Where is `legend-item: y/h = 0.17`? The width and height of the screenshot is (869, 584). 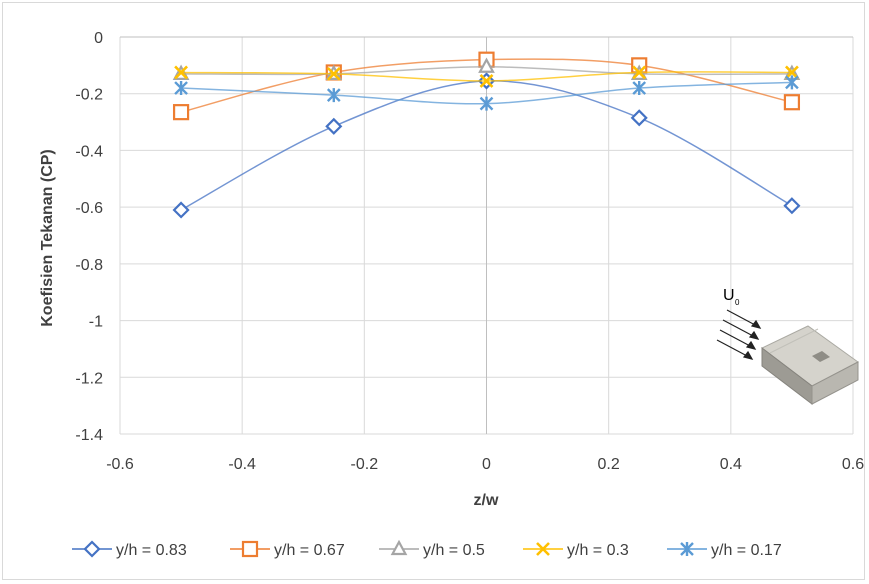
legend-item: y/h = 0.17 is located at coordinates (724, 550).